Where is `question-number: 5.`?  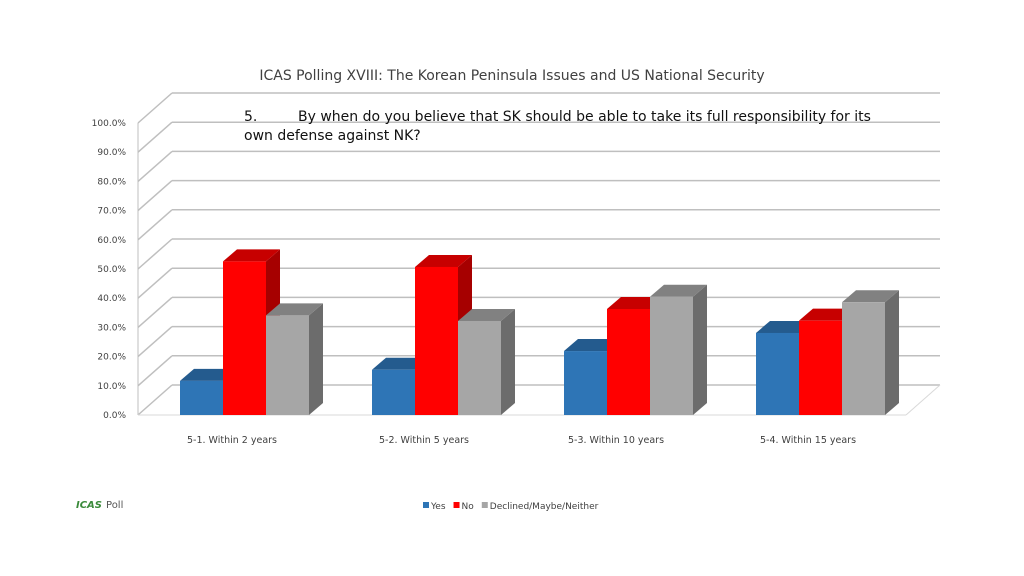 question-number: 5. is located at coordinates (251, 117).